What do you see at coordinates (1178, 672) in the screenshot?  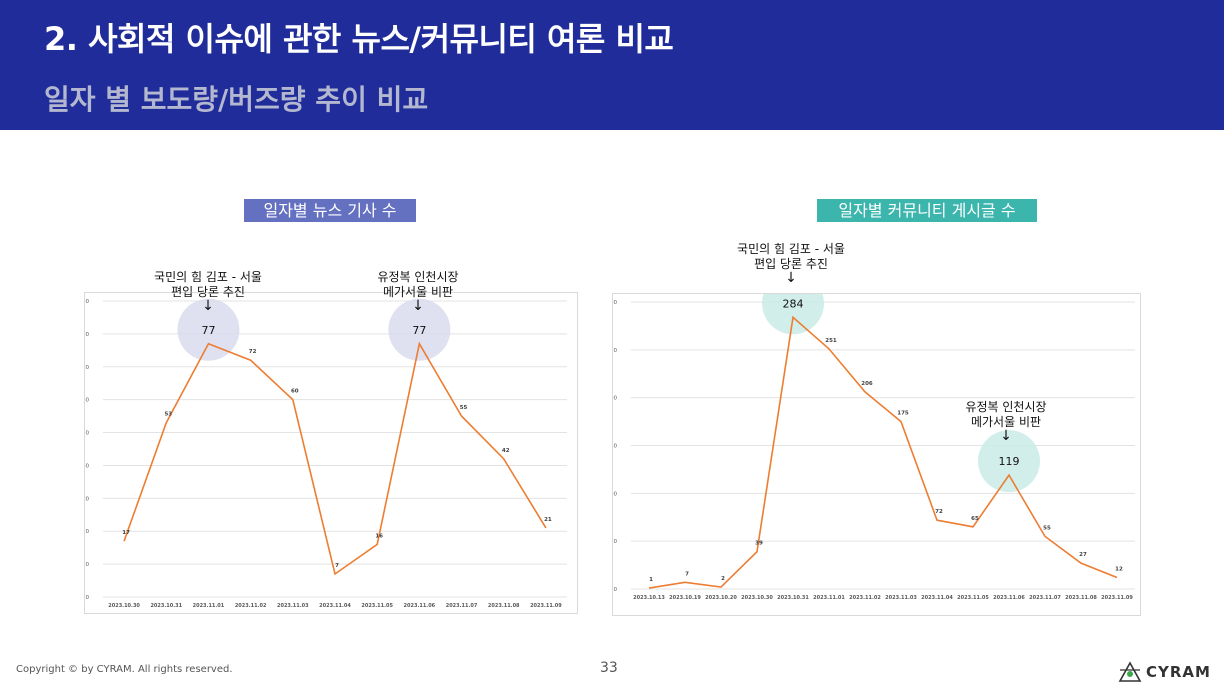 I see `logo-text: CYRAM` at bounding box center [1178, 672].